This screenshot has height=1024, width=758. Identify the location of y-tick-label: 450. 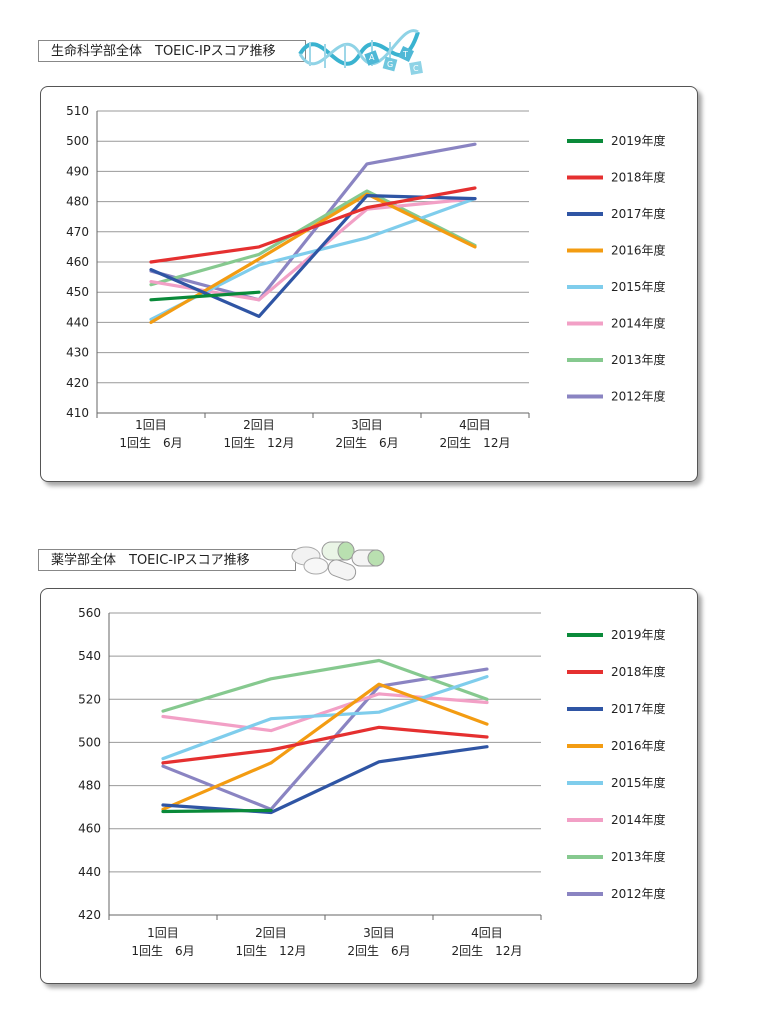
(77, 292).